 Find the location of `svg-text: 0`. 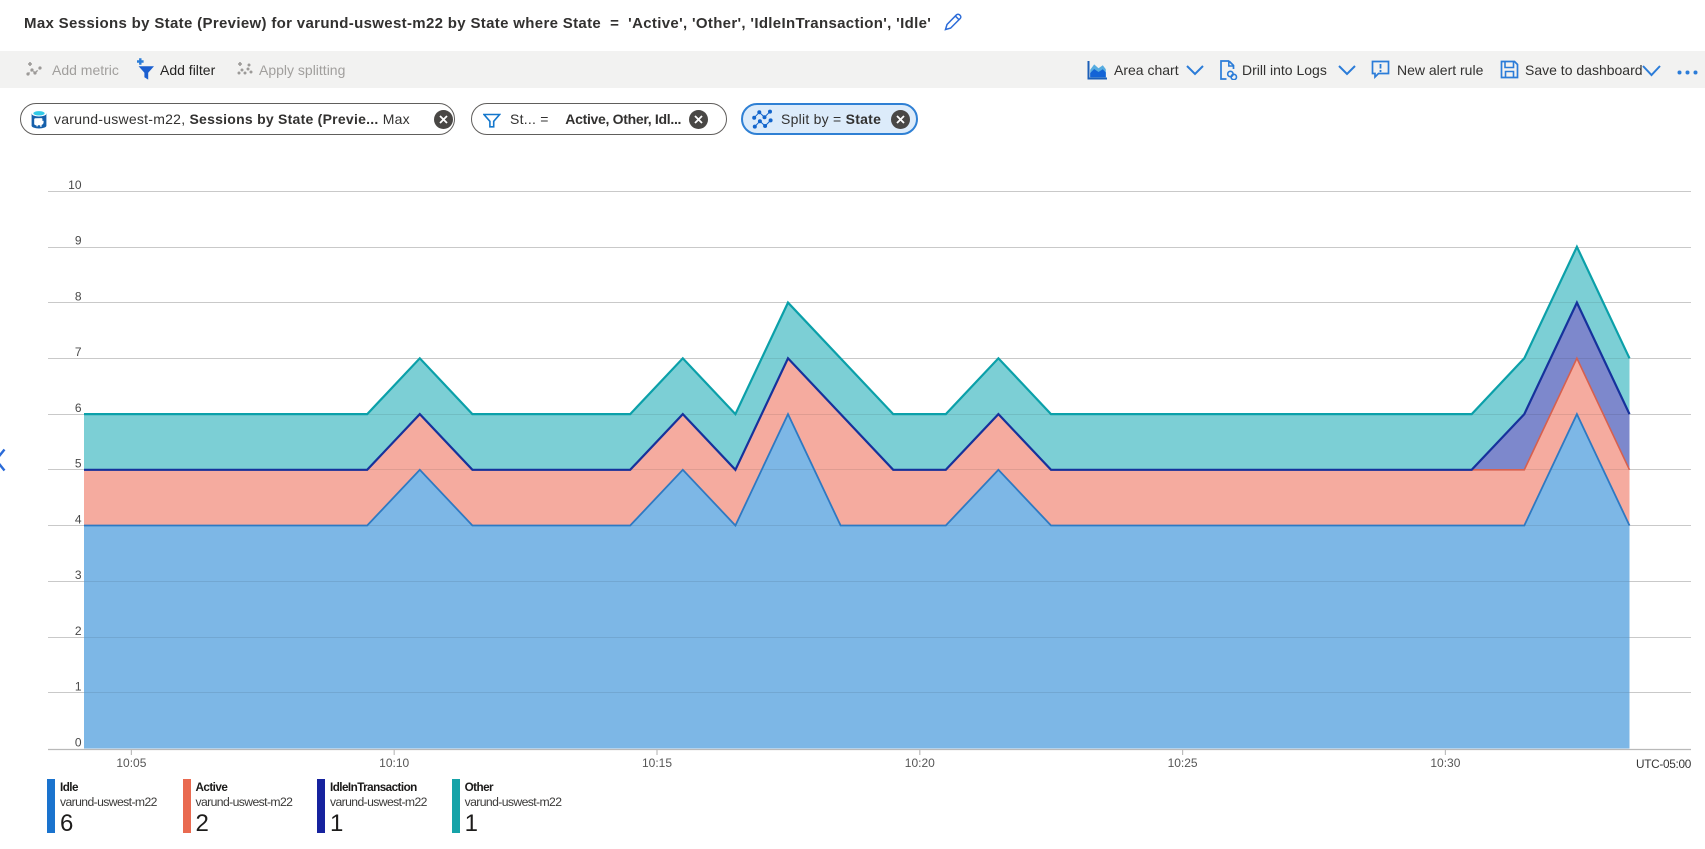

svg-text: 0 is located at coordinates (78, 742).